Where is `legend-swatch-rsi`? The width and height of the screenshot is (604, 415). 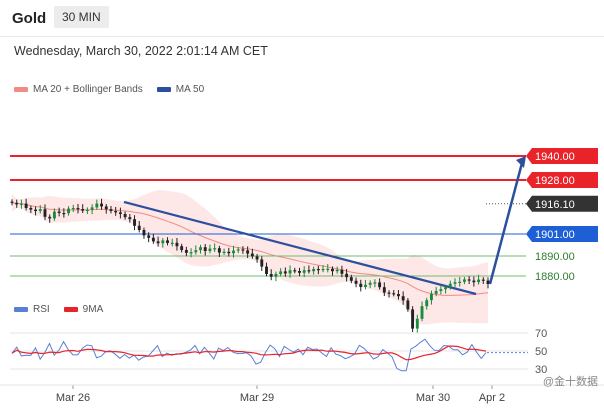 legend-swatch-rsi is located at coordinates (21, 309).